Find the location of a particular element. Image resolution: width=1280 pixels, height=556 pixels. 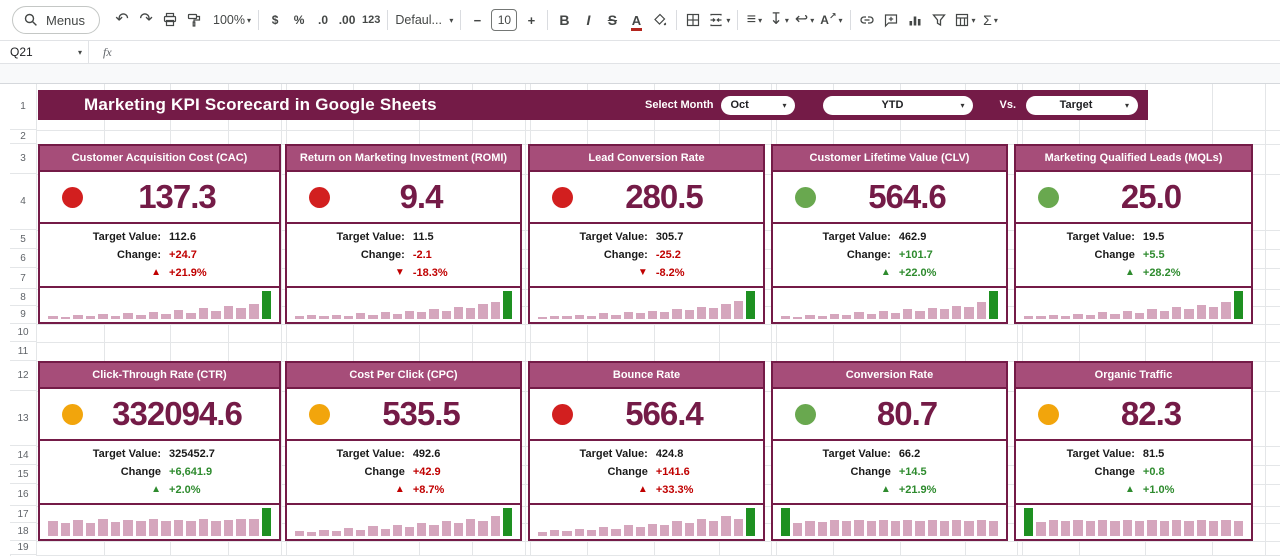

undo-button: ↶ is located at coordinates (122, 20).